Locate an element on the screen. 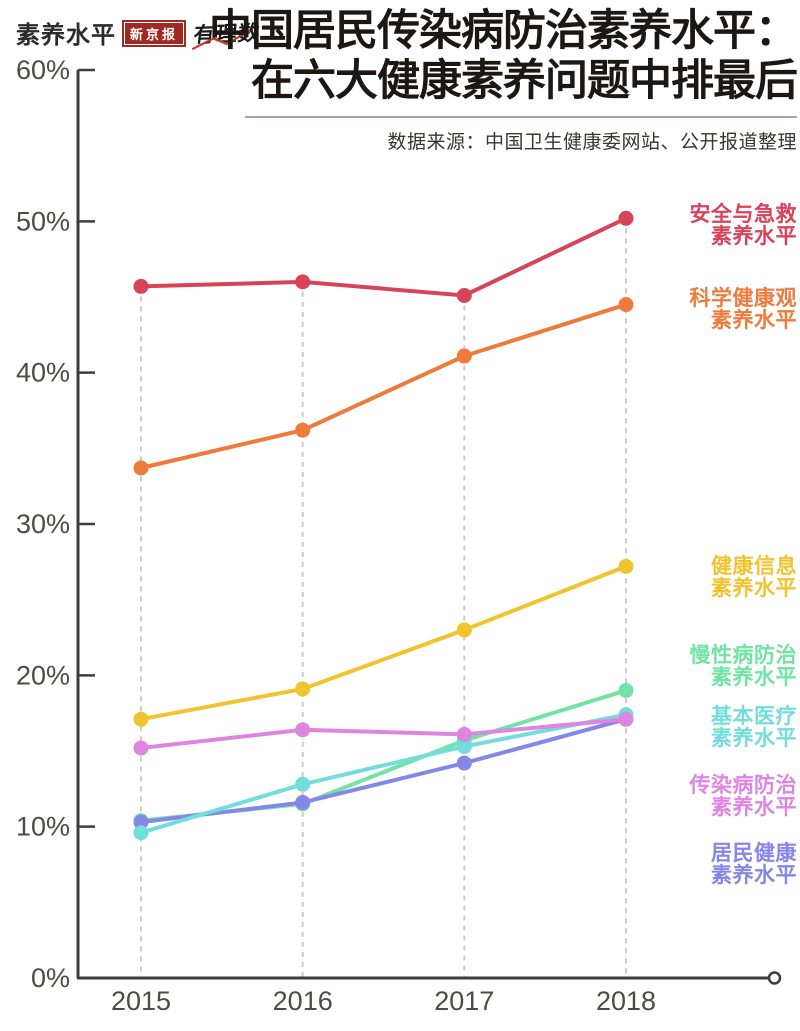 Image resolution: width=800 pixels, height=1031 pixels. data-point-居民健康素养水平-2016 is located at coordinates (303, 802).